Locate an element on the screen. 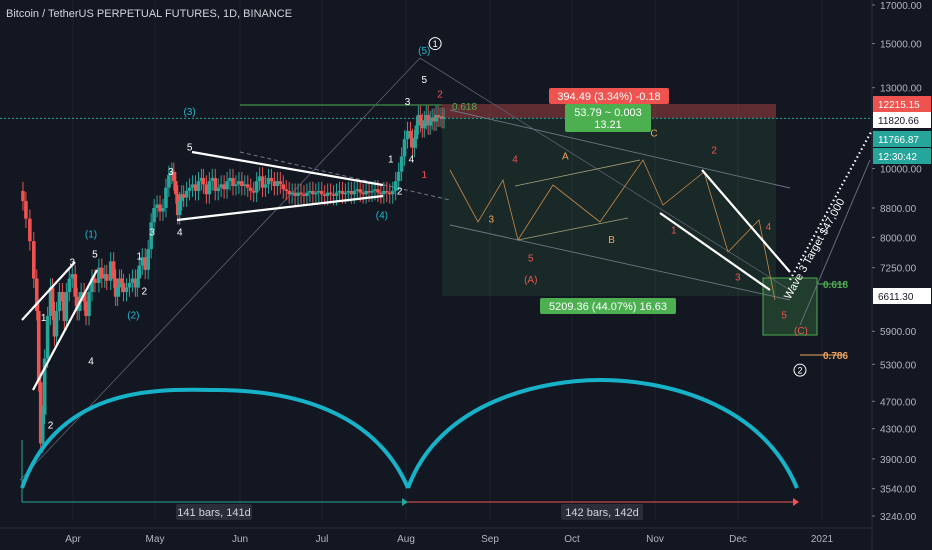 This screenshot has width=932, height=550. fib-618-label: 0.618 is located at coordinates (835, 285).